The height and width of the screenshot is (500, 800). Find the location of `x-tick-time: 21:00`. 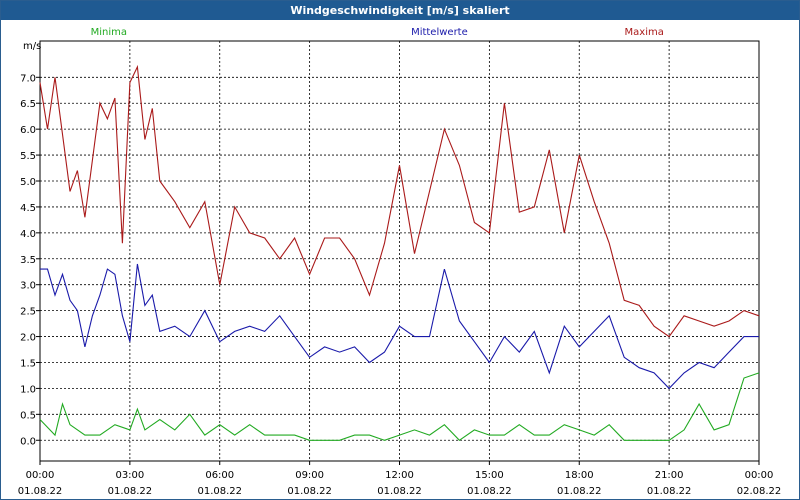

x-tick-time: 21:00 is located at coordinates (669, 475).